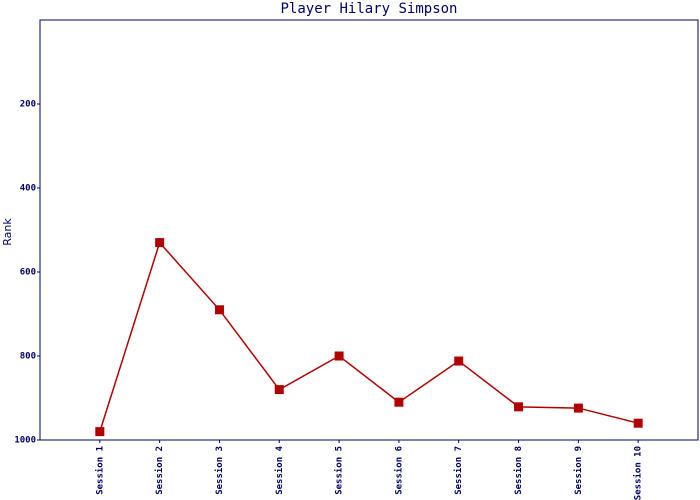 This screenshot has width=700, height=500. I want to click on x-tick-label: Session 5, so click(339, 470).